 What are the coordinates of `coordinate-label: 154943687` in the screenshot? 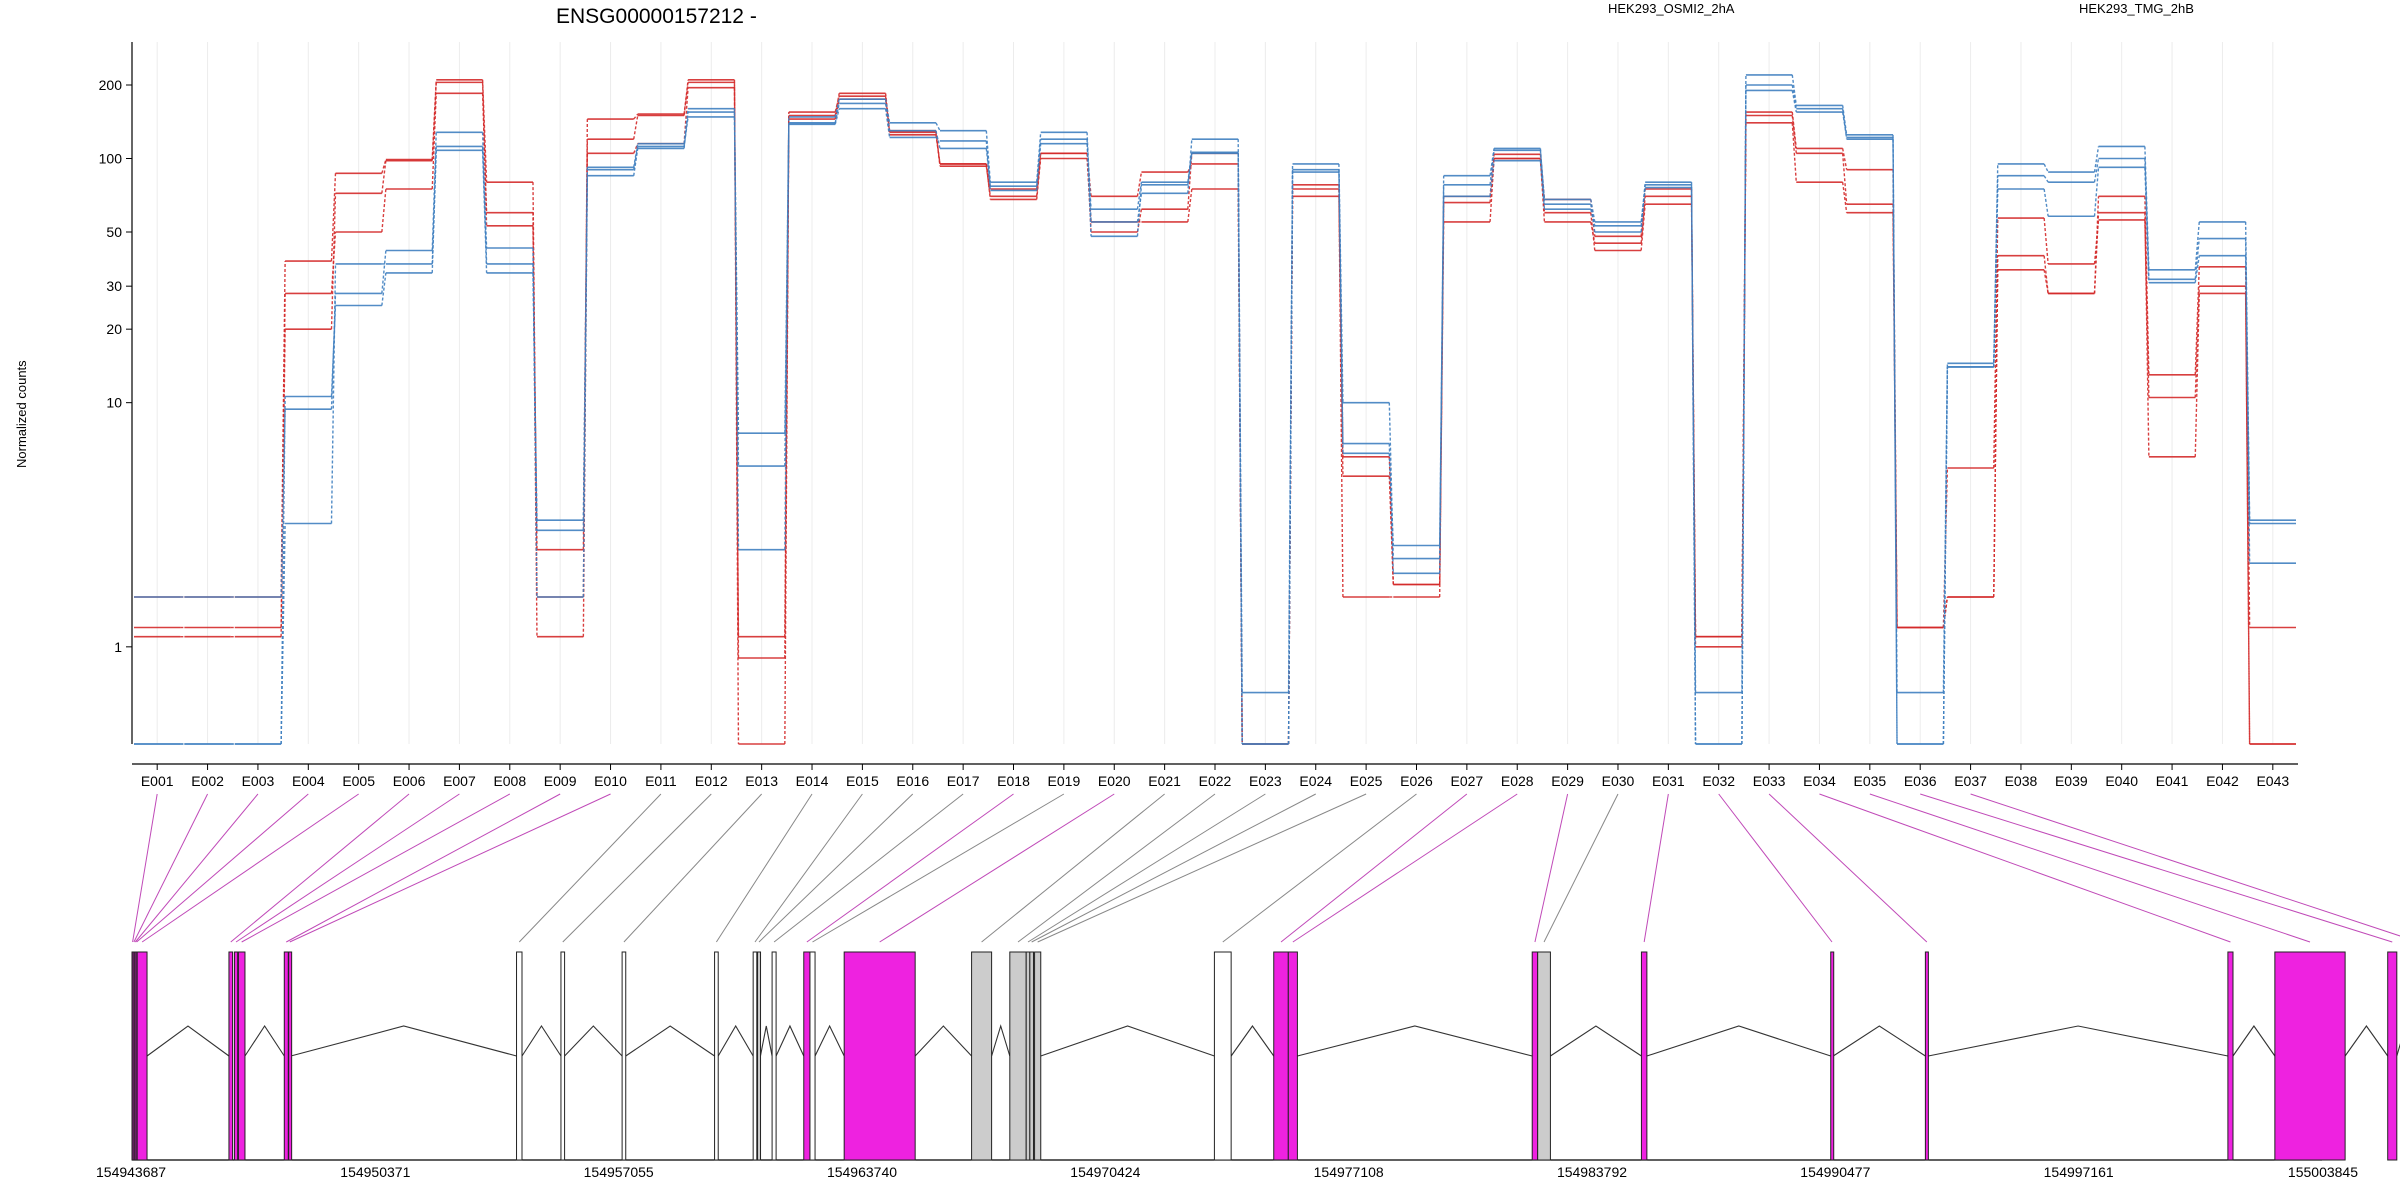 It's located at (131, 1172).